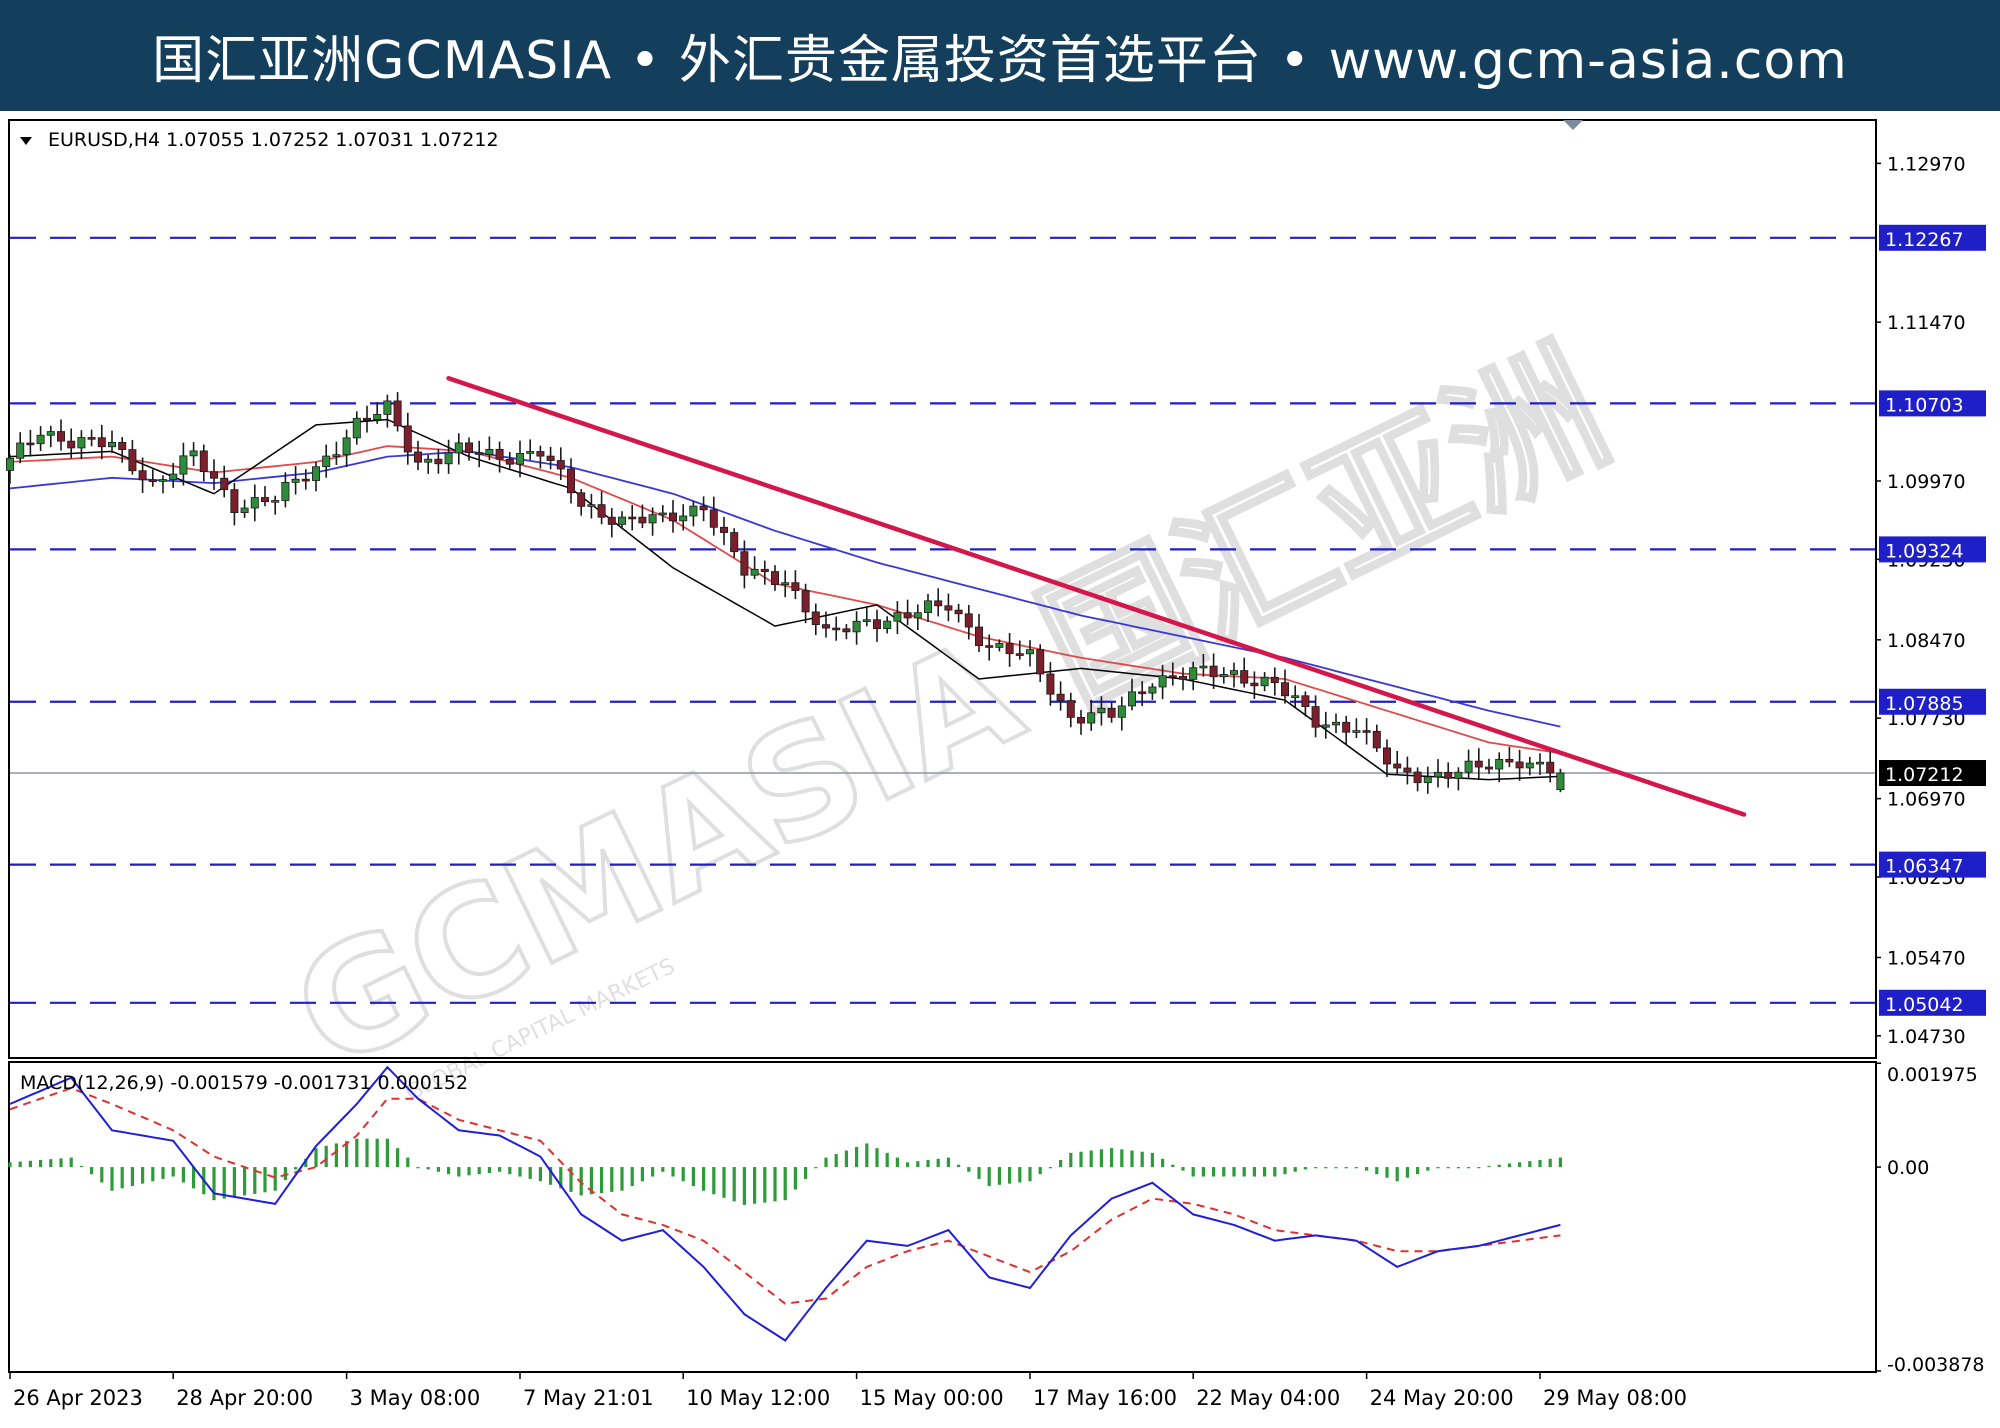 The height and width of the screenshot is (1428, 2000). Describe the element at coordinates (758, 1398) in the screenshot. I see `time-axis-tick-label: 10 May 12:00` at that location.